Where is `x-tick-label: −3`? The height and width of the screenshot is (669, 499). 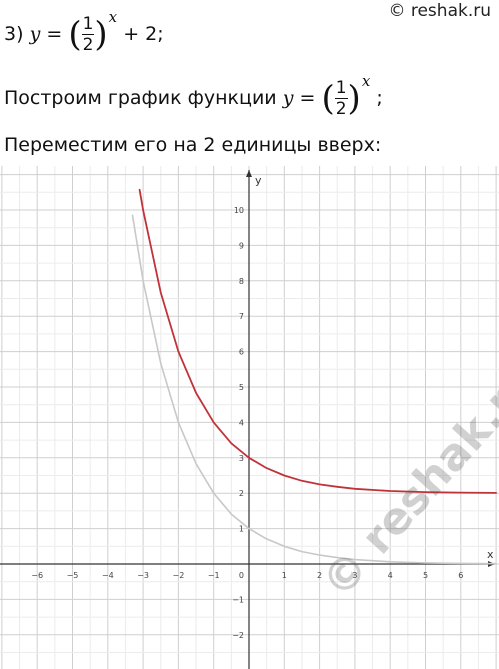
x-tick-label: −3 is located at coordinates (143, 575).